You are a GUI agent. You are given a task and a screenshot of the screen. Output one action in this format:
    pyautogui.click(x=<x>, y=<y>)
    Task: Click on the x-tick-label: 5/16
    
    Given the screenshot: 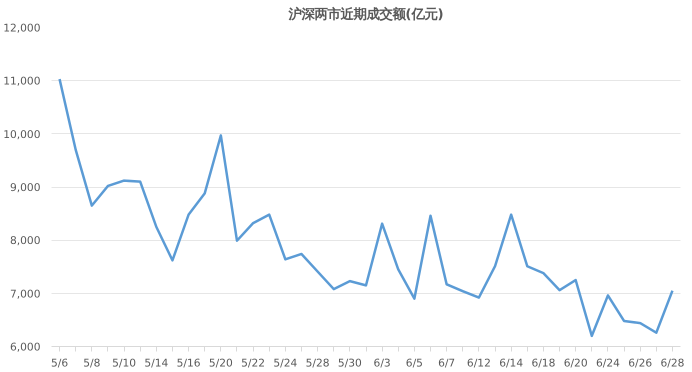 What is the action you would take?
    pyautogui.click(x=188, y=363)
    